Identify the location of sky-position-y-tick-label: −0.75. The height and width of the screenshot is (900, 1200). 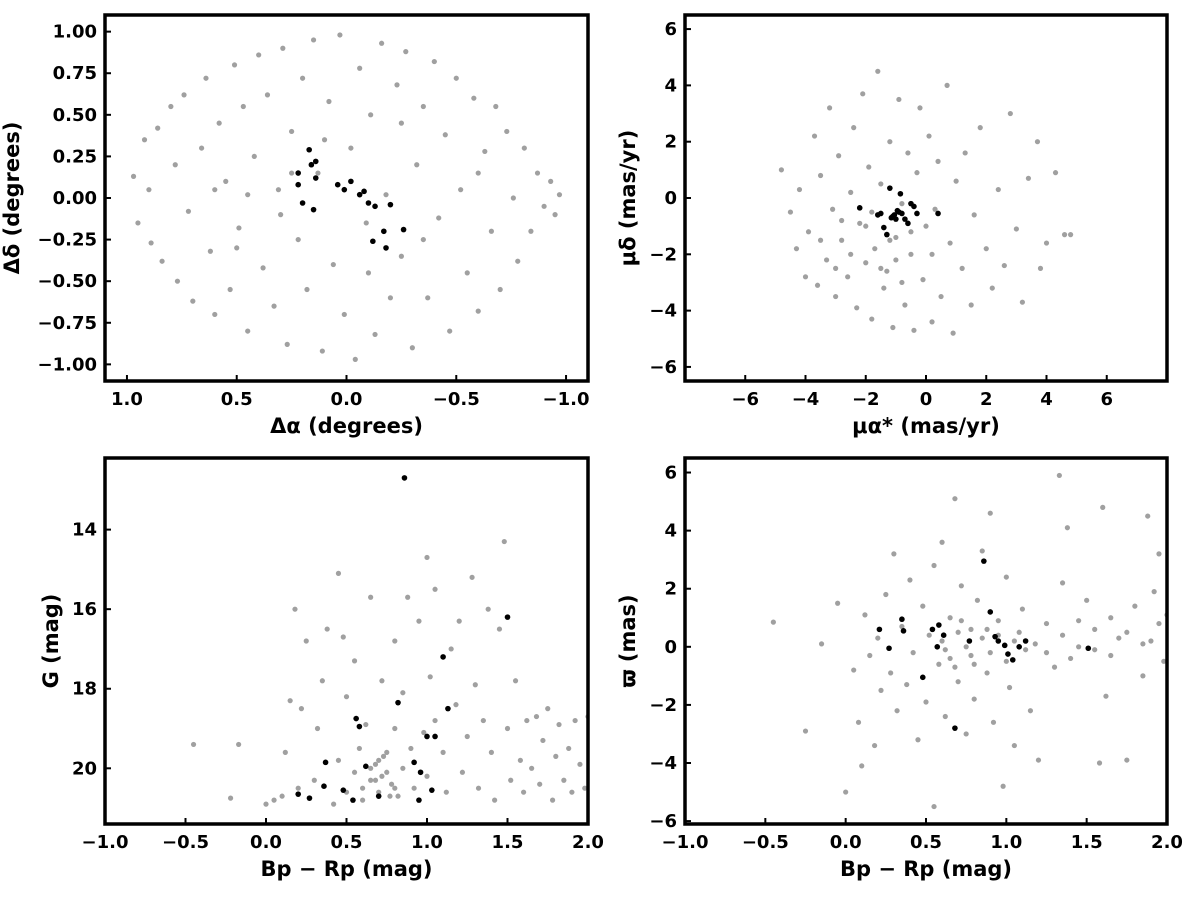
(68, 323).